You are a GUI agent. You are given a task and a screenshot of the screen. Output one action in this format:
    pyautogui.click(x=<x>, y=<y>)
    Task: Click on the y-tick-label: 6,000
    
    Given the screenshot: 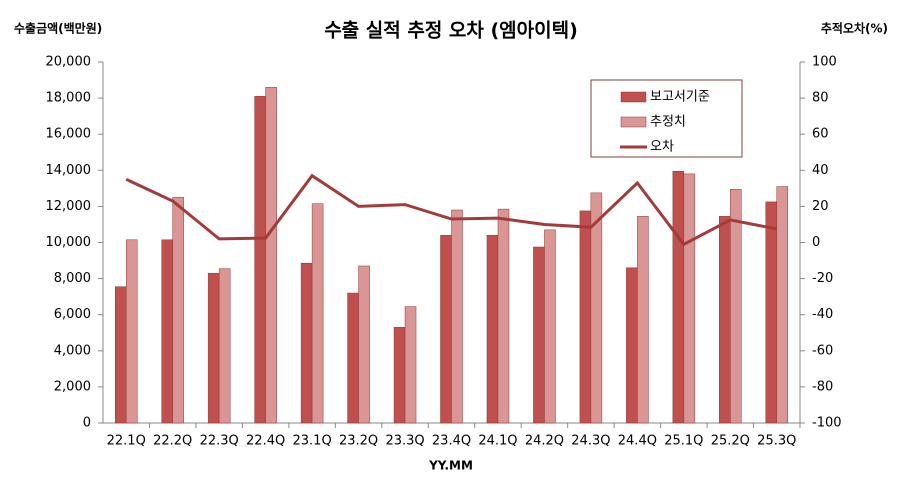 What is the action you would take?
    pyautogui.click(x=72, y=314)
    